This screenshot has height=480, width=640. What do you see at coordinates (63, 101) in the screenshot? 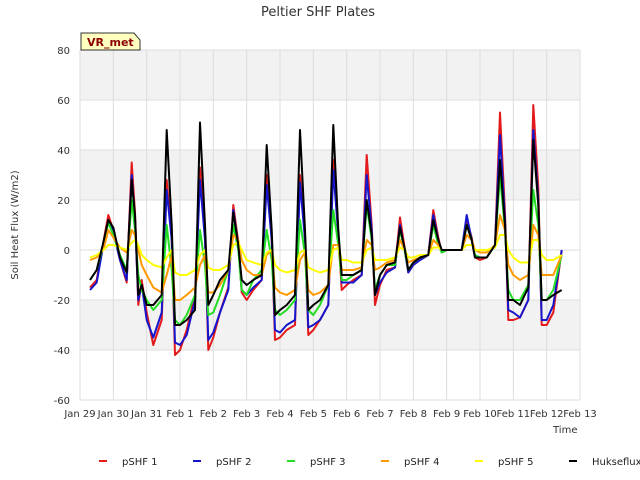
I see `y-tick-label: 60` at bounding box center [63, 101].